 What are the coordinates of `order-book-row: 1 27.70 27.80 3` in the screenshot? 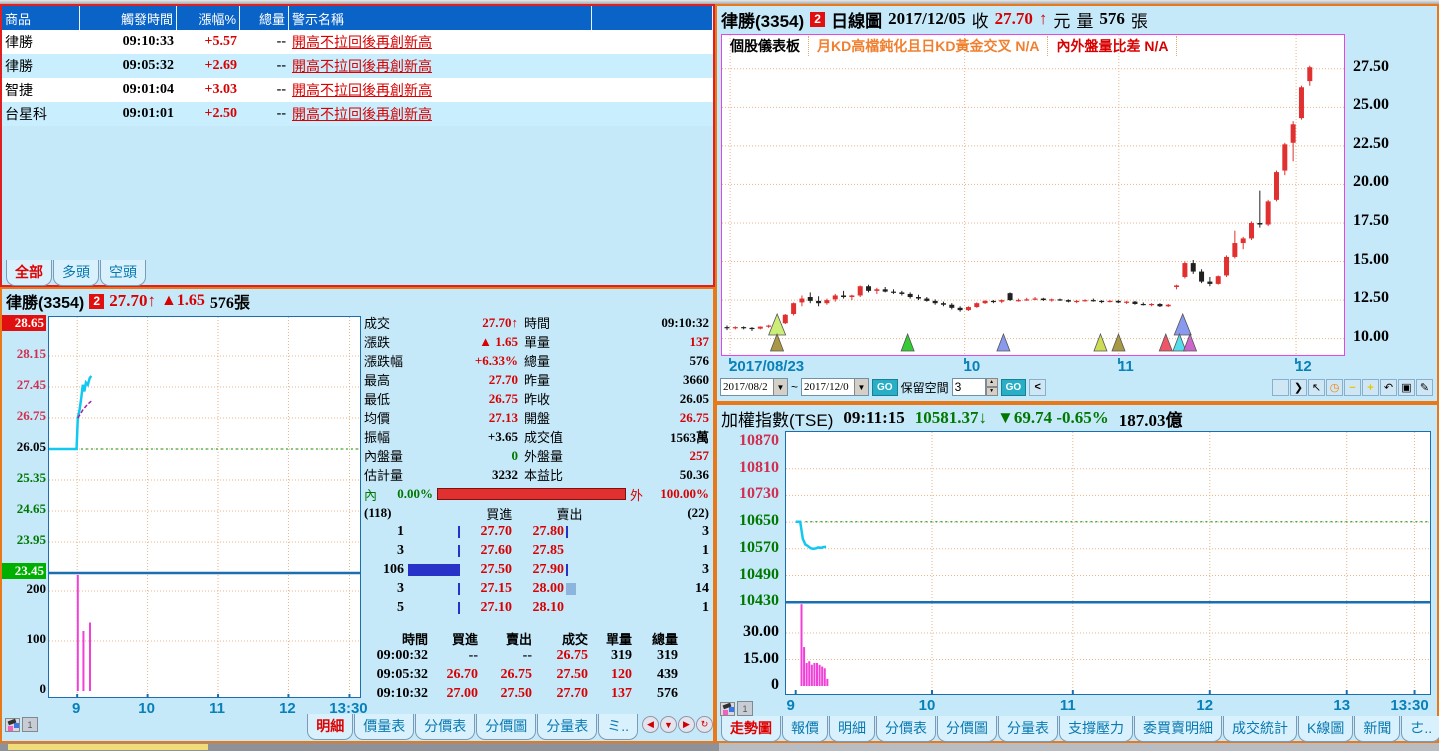 It's located at (538, 531).